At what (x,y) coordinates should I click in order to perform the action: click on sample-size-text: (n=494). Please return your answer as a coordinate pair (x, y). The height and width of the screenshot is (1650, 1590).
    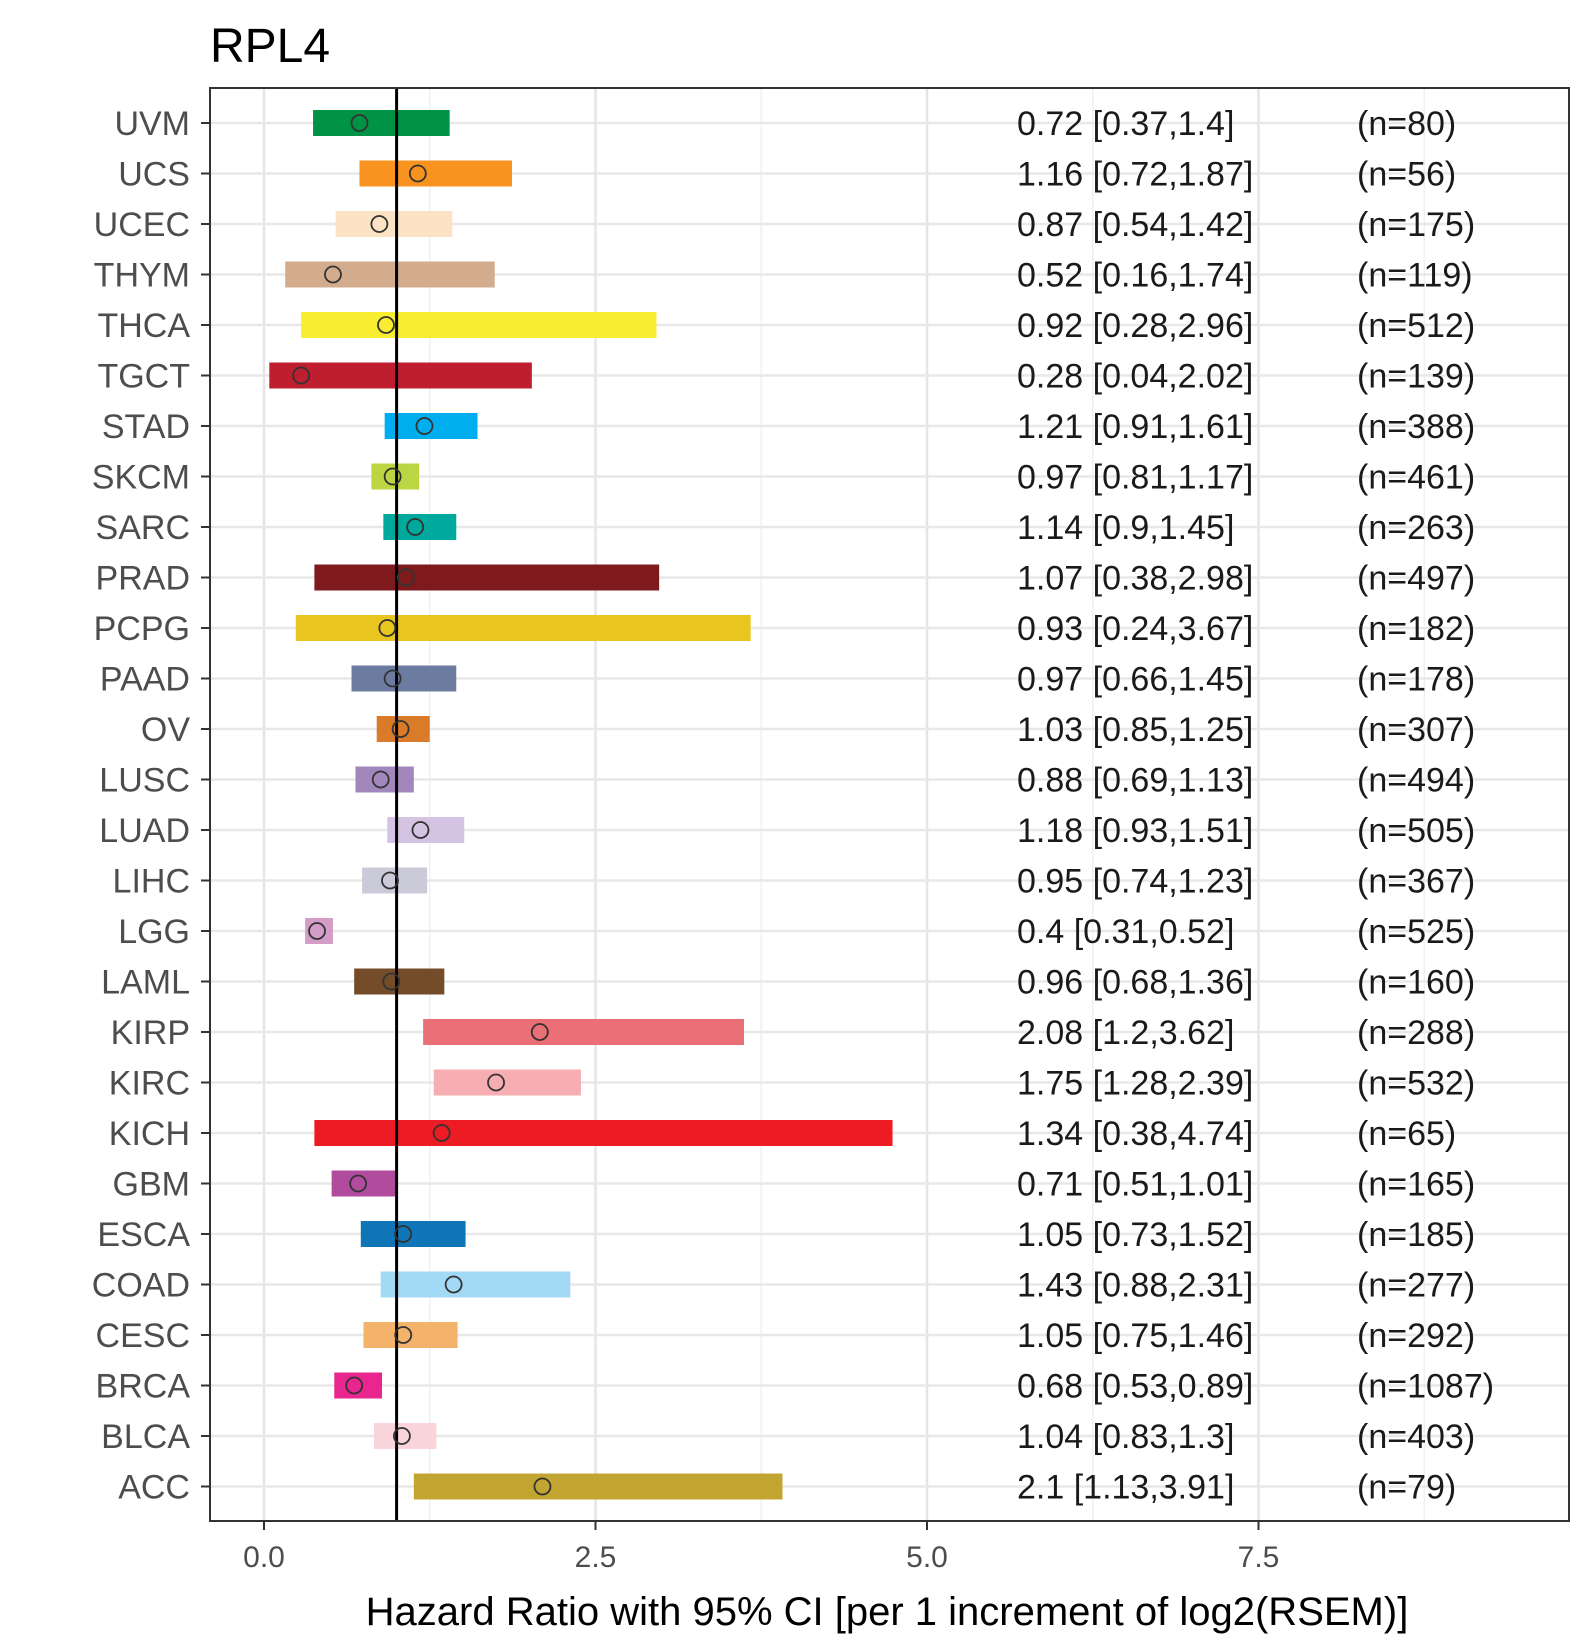
    Looking at the image, I should click on (1416, 781).